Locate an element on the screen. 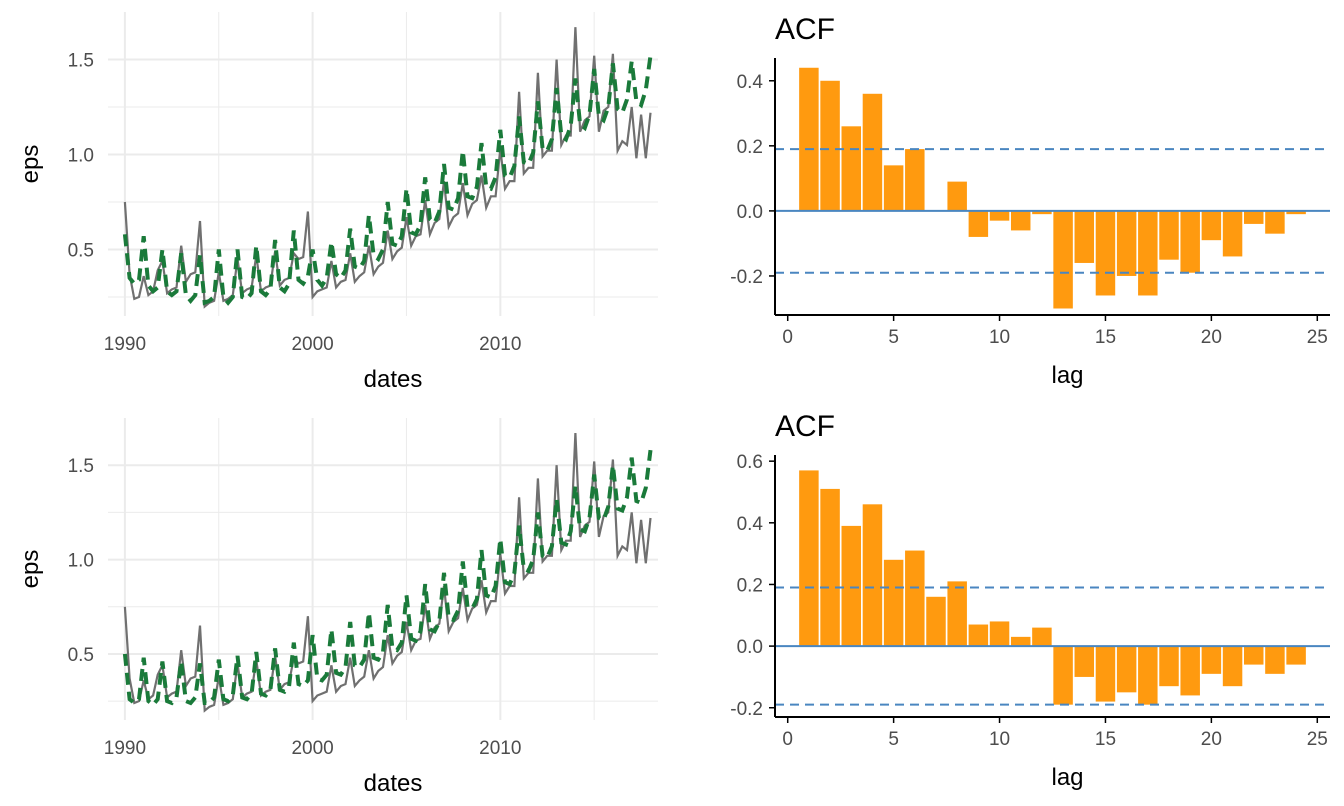  eps-series-line is located at coordinates (387, 573).